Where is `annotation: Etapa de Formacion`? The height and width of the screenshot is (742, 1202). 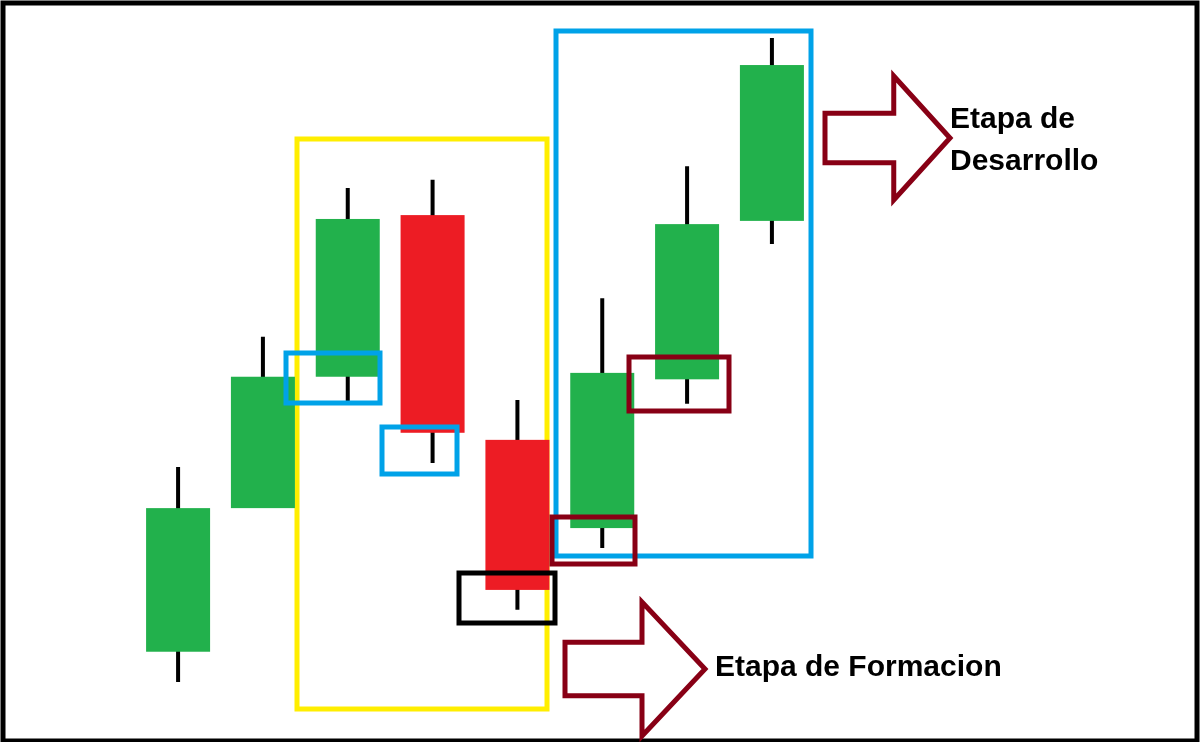 annotation: Etapa de Formacion is located at coordinates (858, 665).